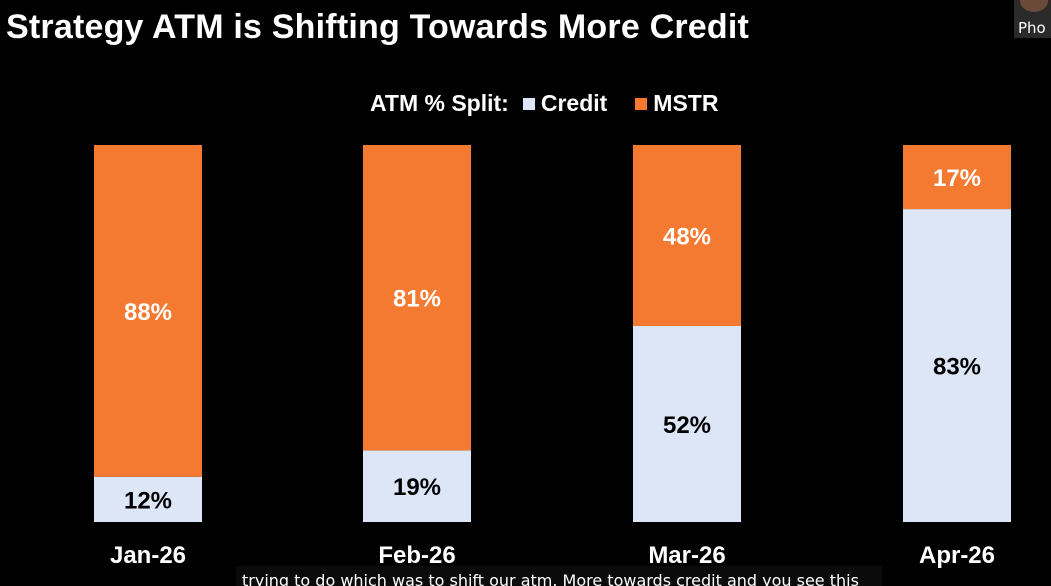 The width and height of the screenshot is (1051, 586). I want to click on legend-item-mstr: MSTR, so click(676, 103).